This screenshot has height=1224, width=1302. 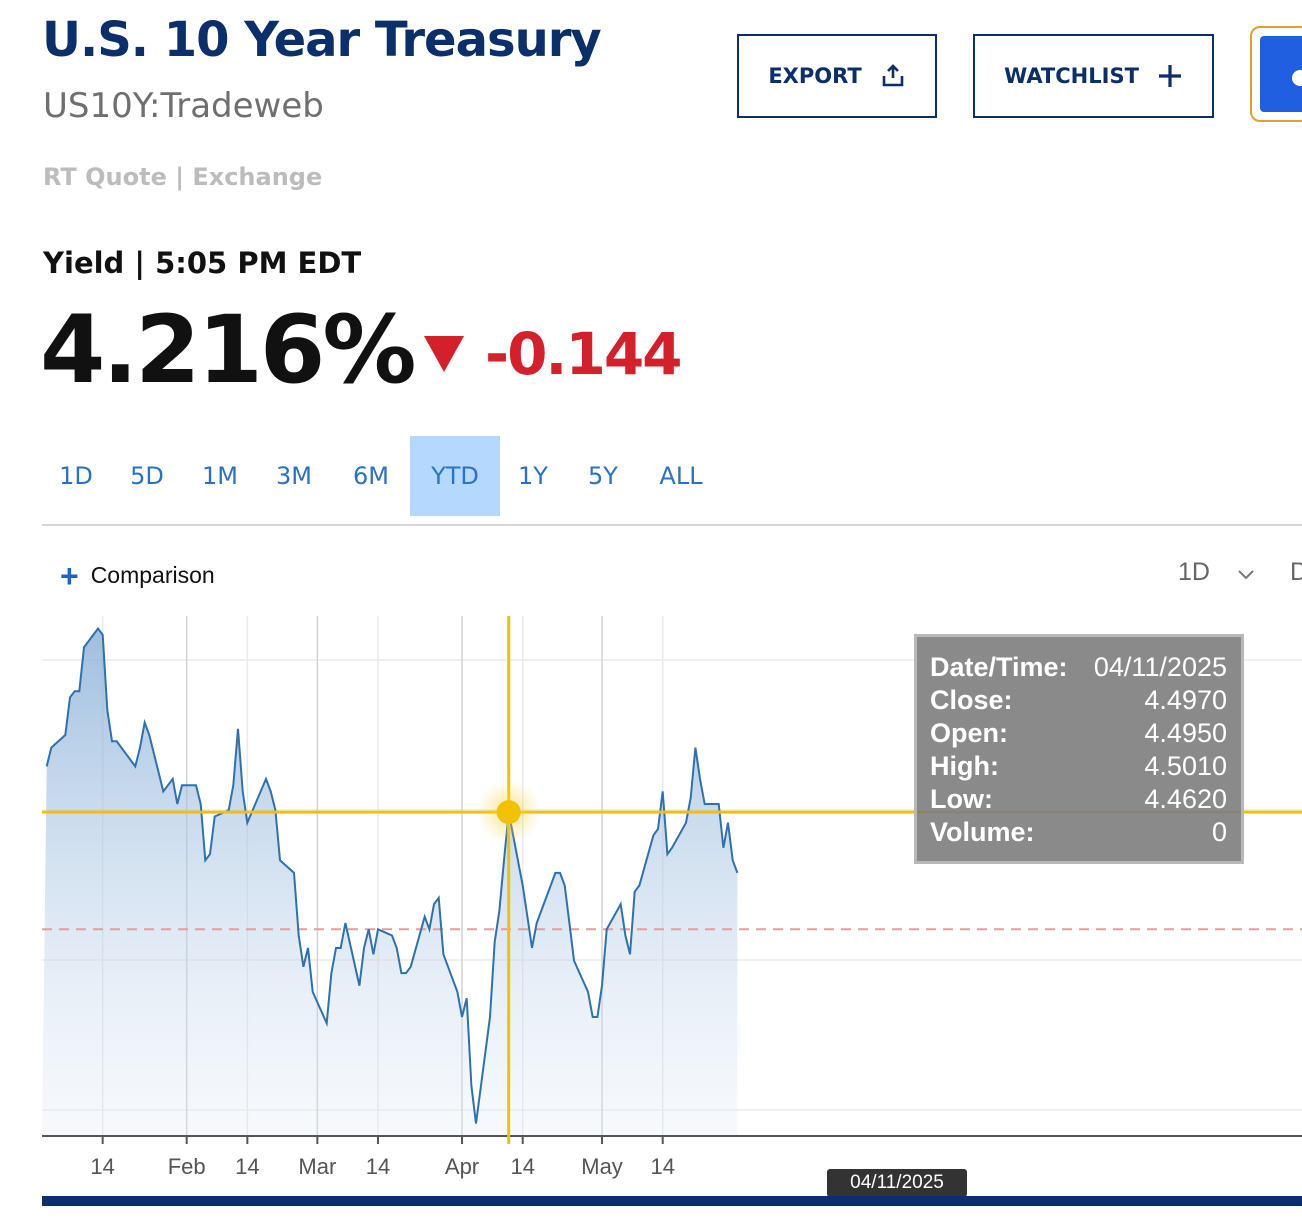 I want to click on x-tick-label: Apr, so click(x=462, y=1166).